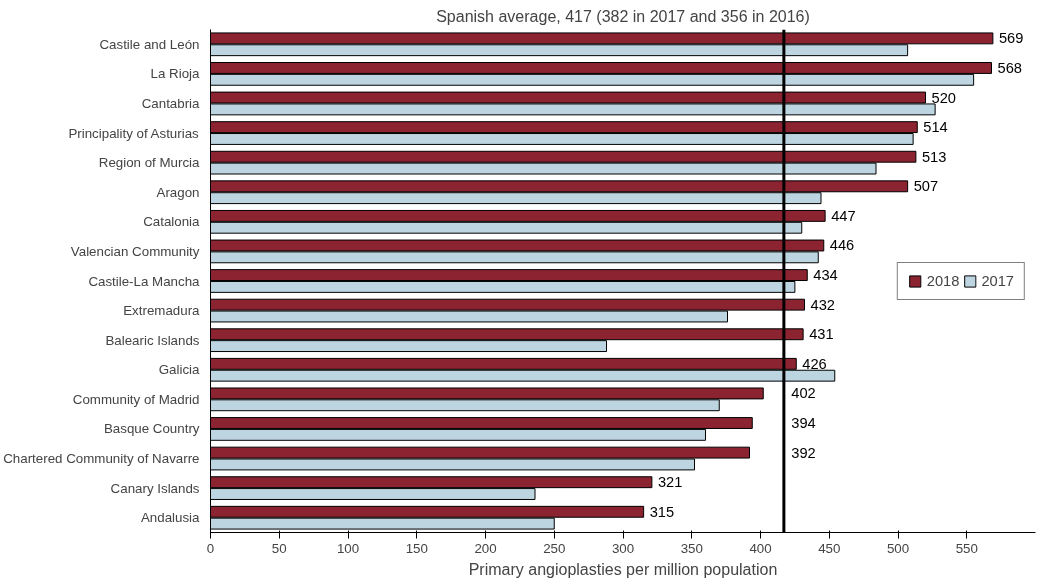 The image size is (1044, 586). What do you see at coordinates (279, 548) in the screenshot?
I see `x-tick-label: 50` at bounding box center [279, 548].